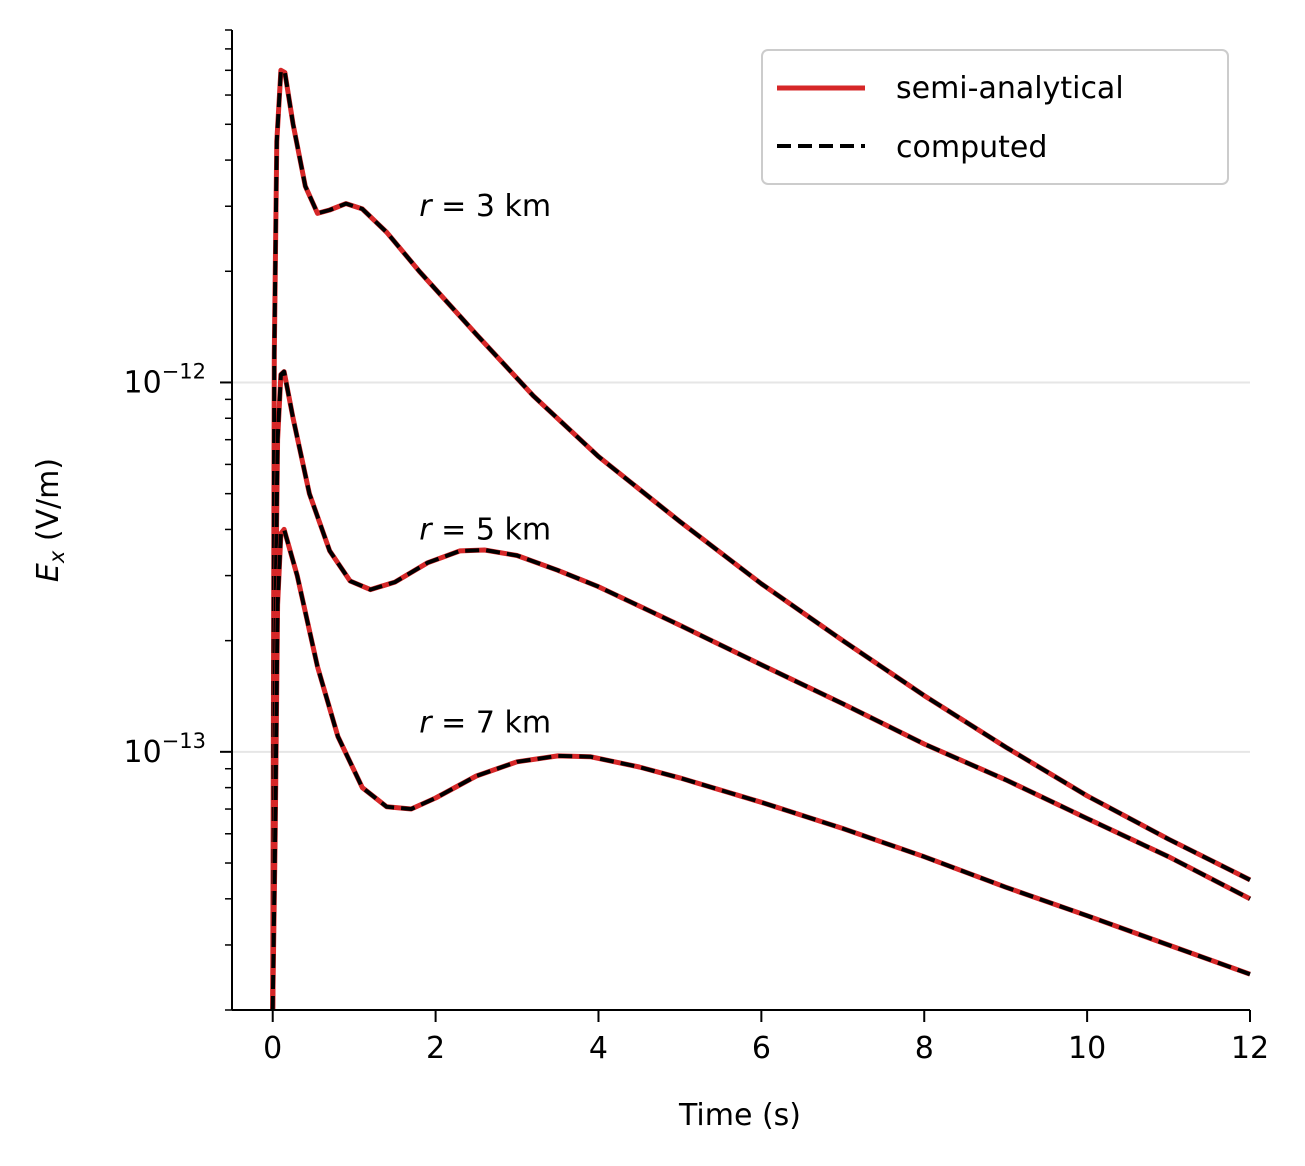 Image resolution: width=1305 pixels, height=1166 pixels. What do you see at coordinates (971, 147) in the screenshot?
I see `legend-label-computed: computed` at bounding box center [971, 147].